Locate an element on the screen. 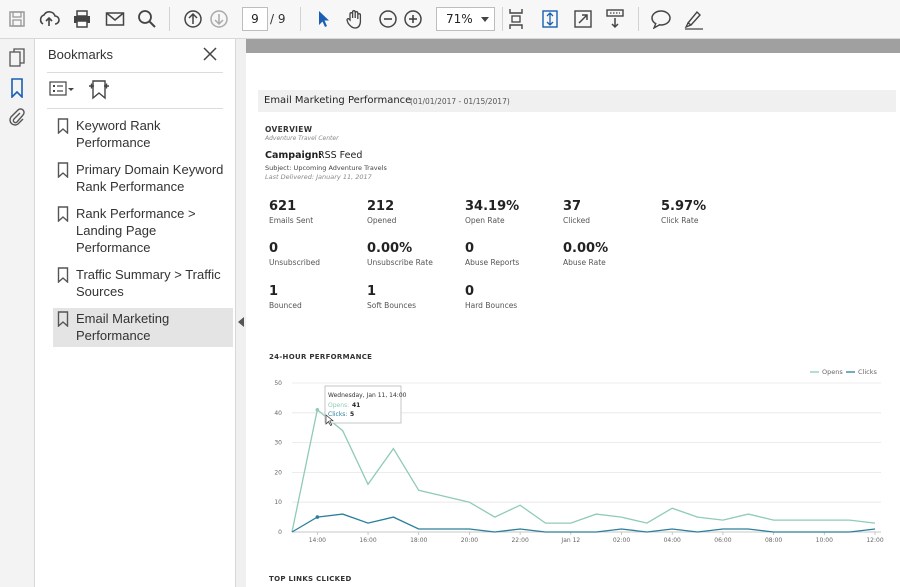 The height and width of the screenshot is (587, 900). upload-icon is located at coordinates (49, 19).